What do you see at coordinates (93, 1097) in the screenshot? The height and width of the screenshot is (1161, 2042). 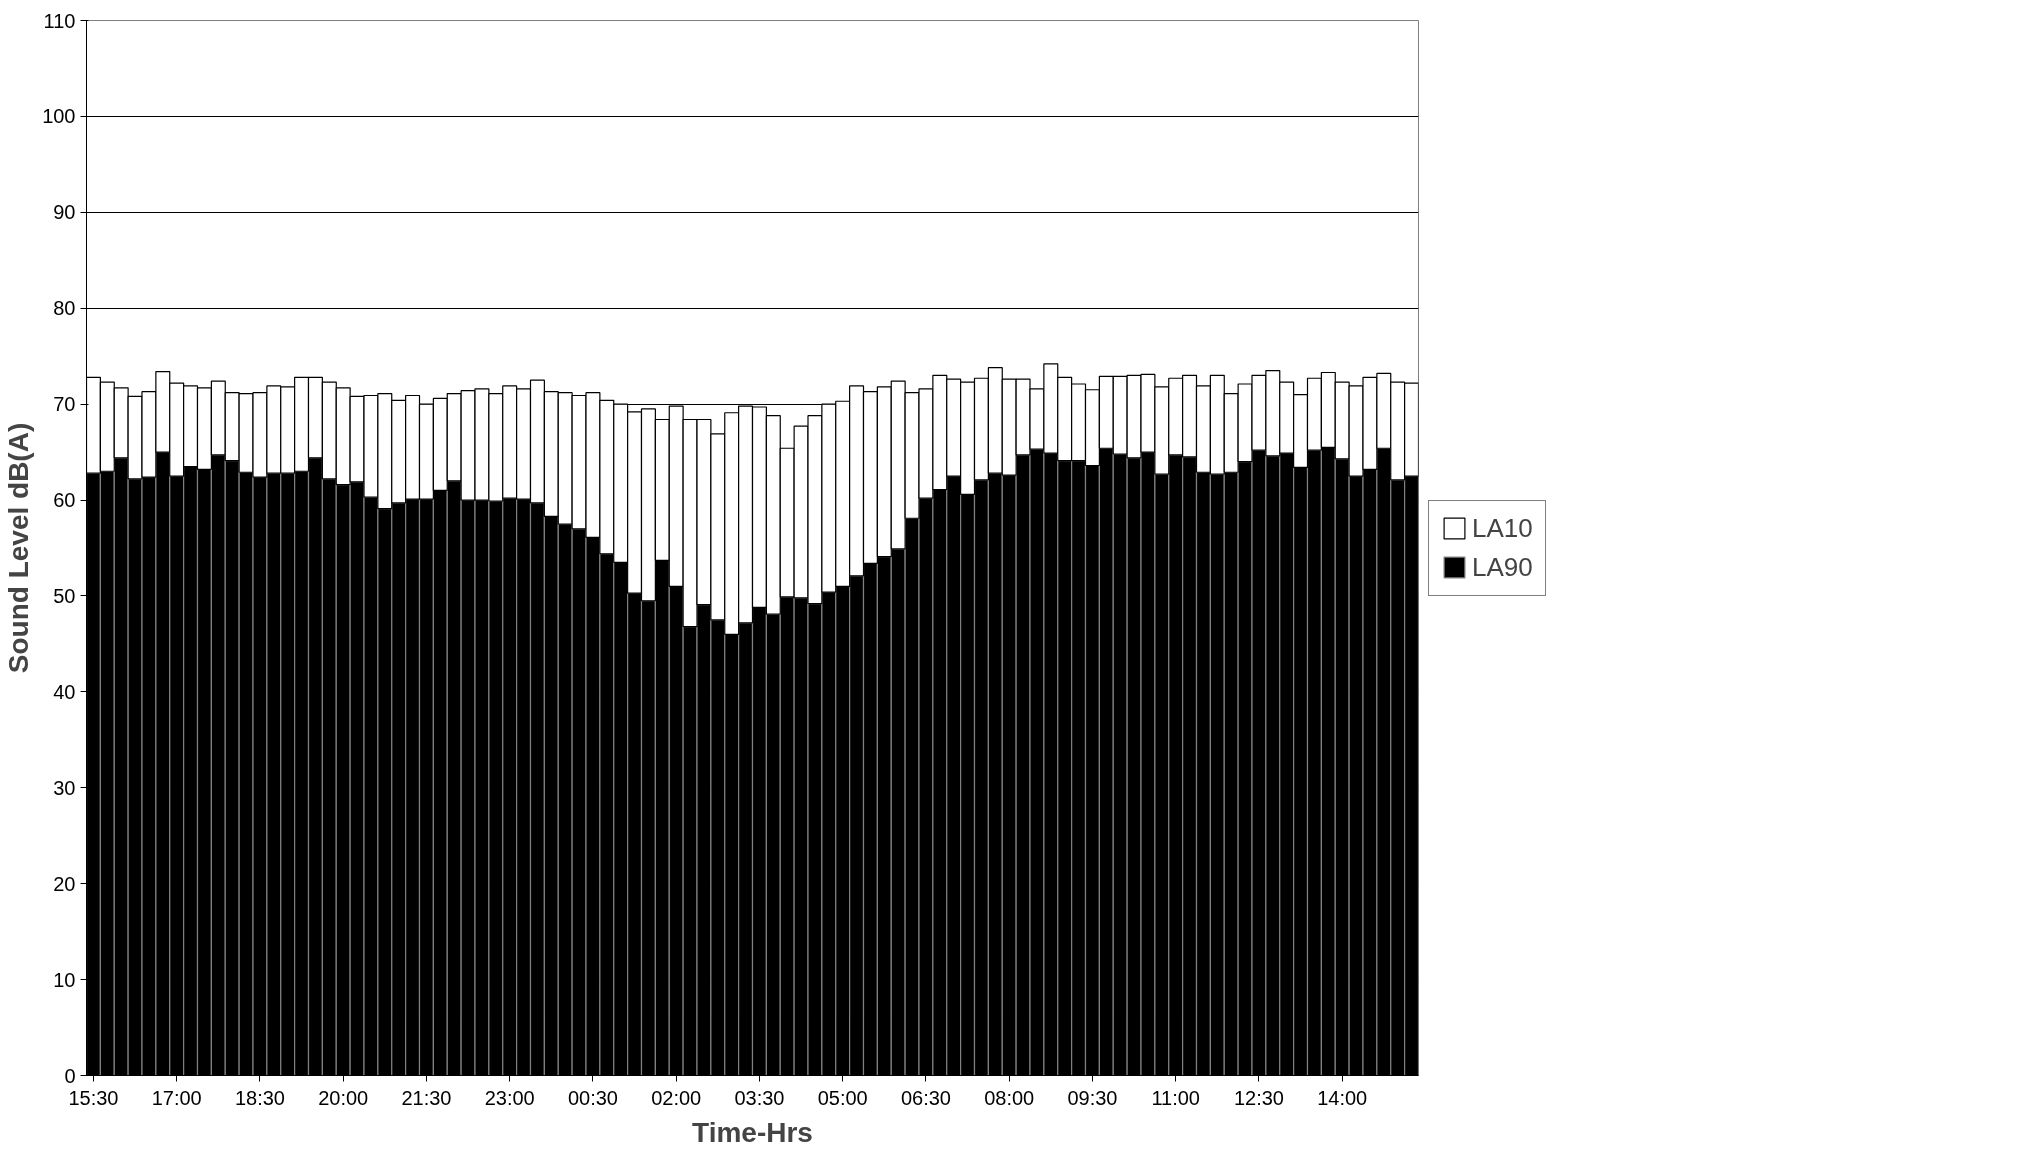 I see `x-tick-label: 15:30` at bounding box center [93, 1097].